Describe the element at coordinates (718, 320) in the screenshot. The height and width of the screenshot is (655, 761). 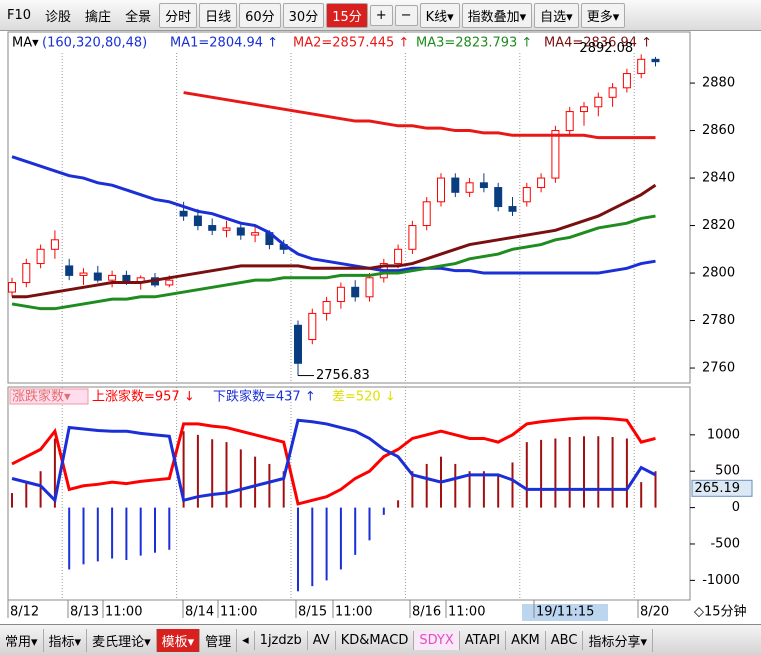
I see `y-tick-label: 2780` at that location.